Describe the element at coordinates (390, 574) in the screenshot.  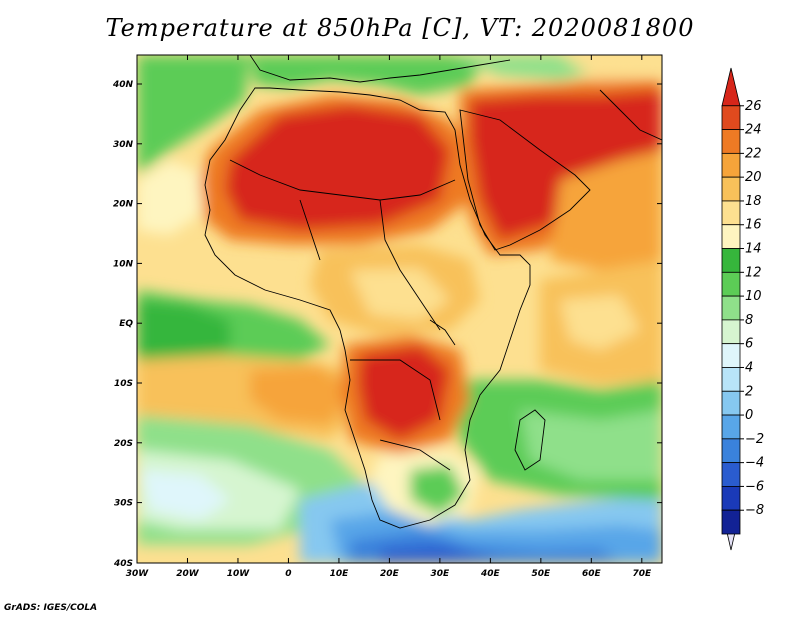
I see `lon-tick-label: 20E` at that location.